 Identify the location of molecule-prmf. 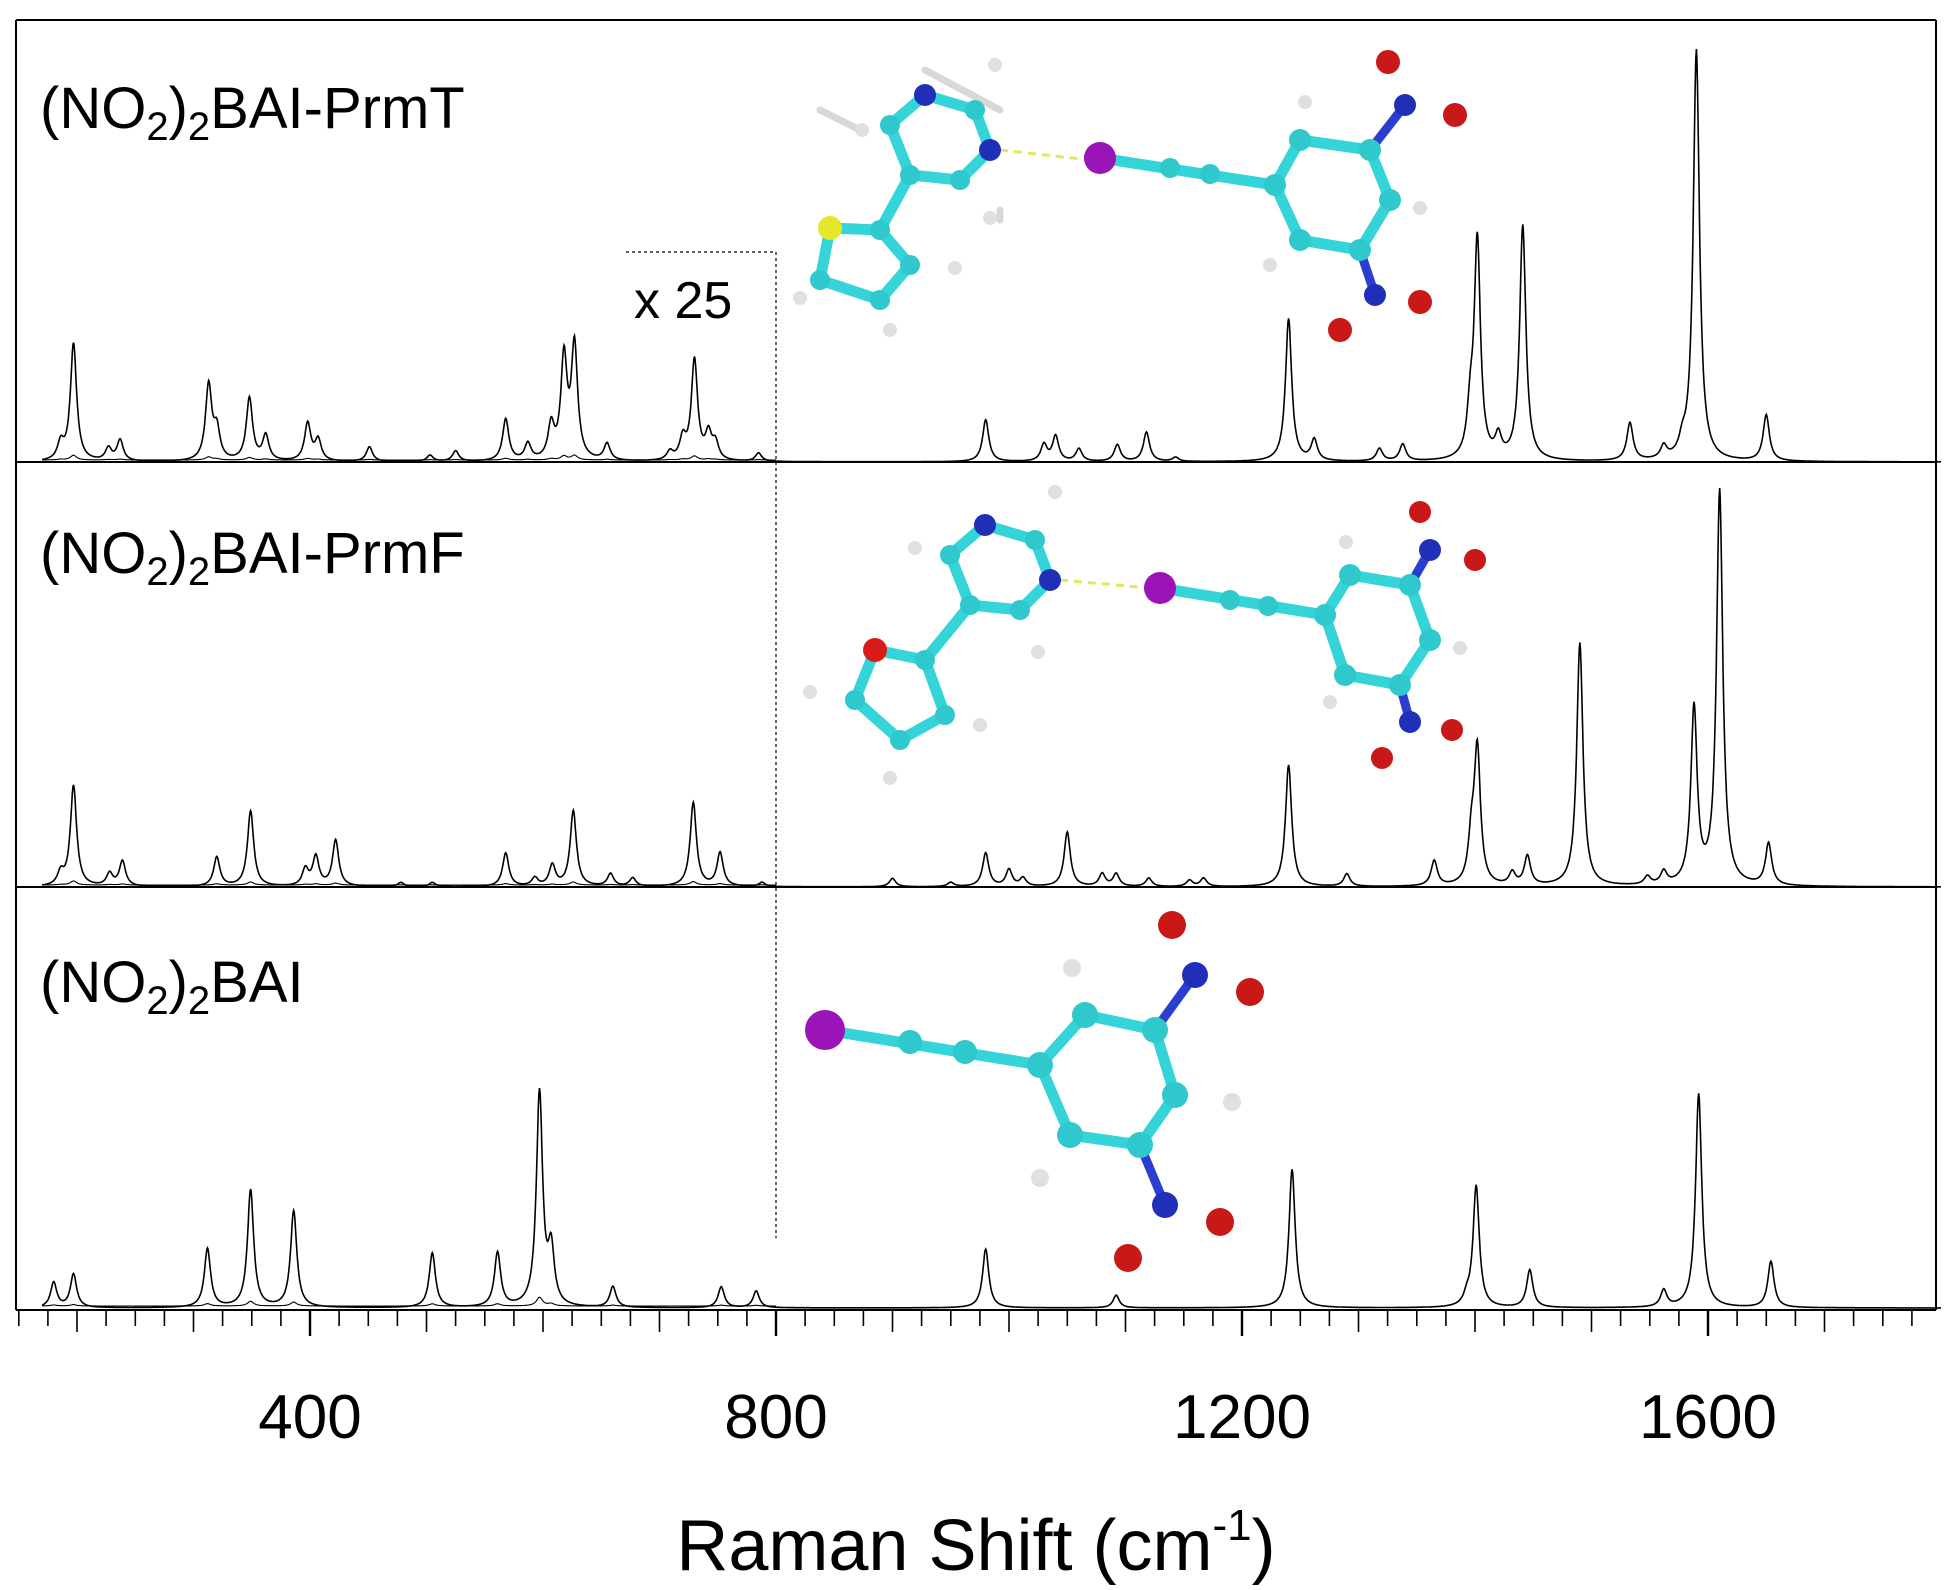
(1144, 635).